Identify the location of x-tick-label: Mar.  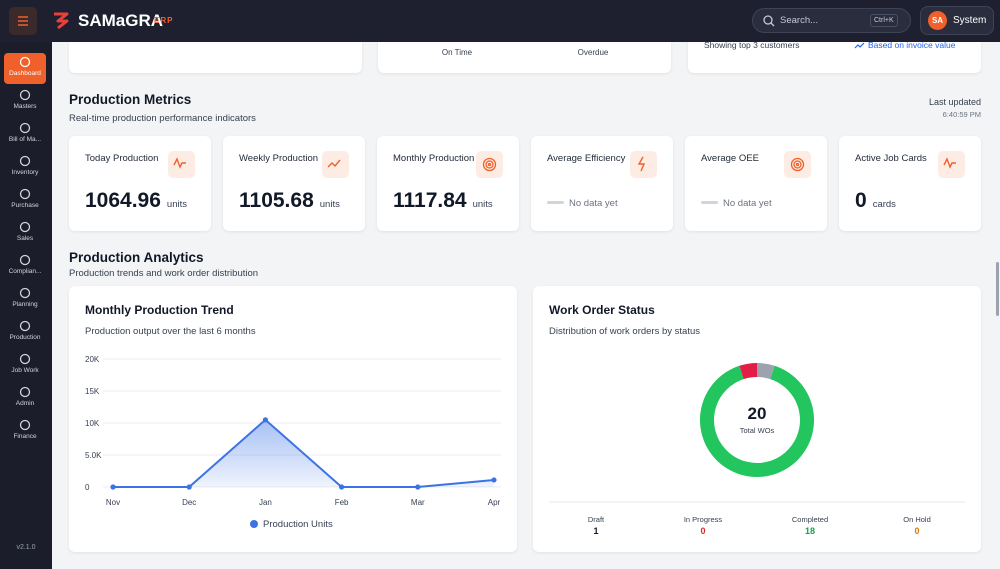
(418, 502).